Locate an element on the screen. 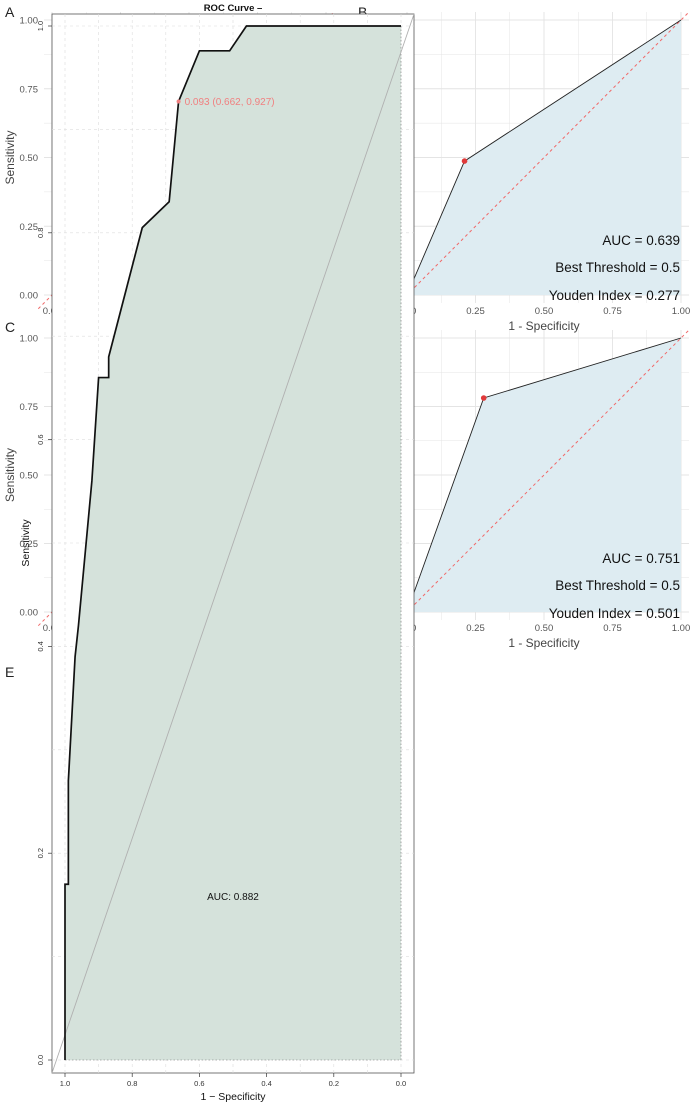 Image resolution: width=698 pixels, height=1108 pixels. auc-annotation: AUC = 0.751 is located at coordinates (641, 558).